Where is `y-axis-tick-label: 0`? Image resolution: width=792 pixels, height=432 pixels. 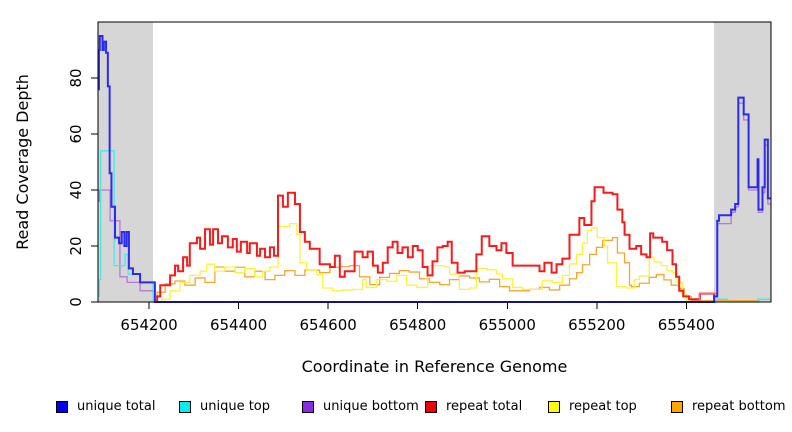 y-axis-tick-label: 0 is located at coordinates (76, 302).